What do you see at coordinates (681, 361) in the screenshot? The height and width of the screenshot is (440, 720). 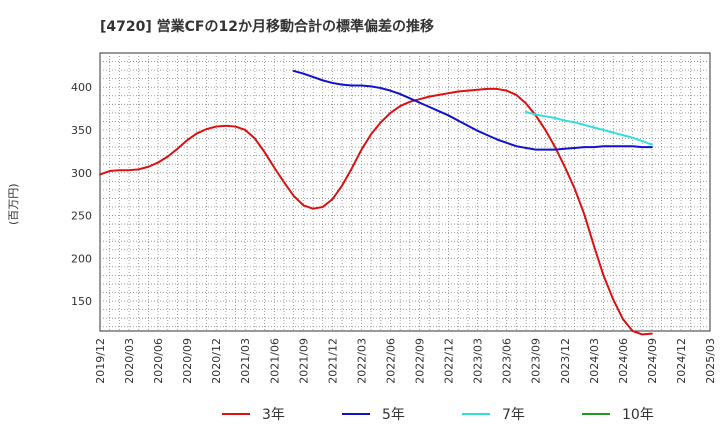 I see `x-tick-label: 2024/12` at bounding box center [681, 361].